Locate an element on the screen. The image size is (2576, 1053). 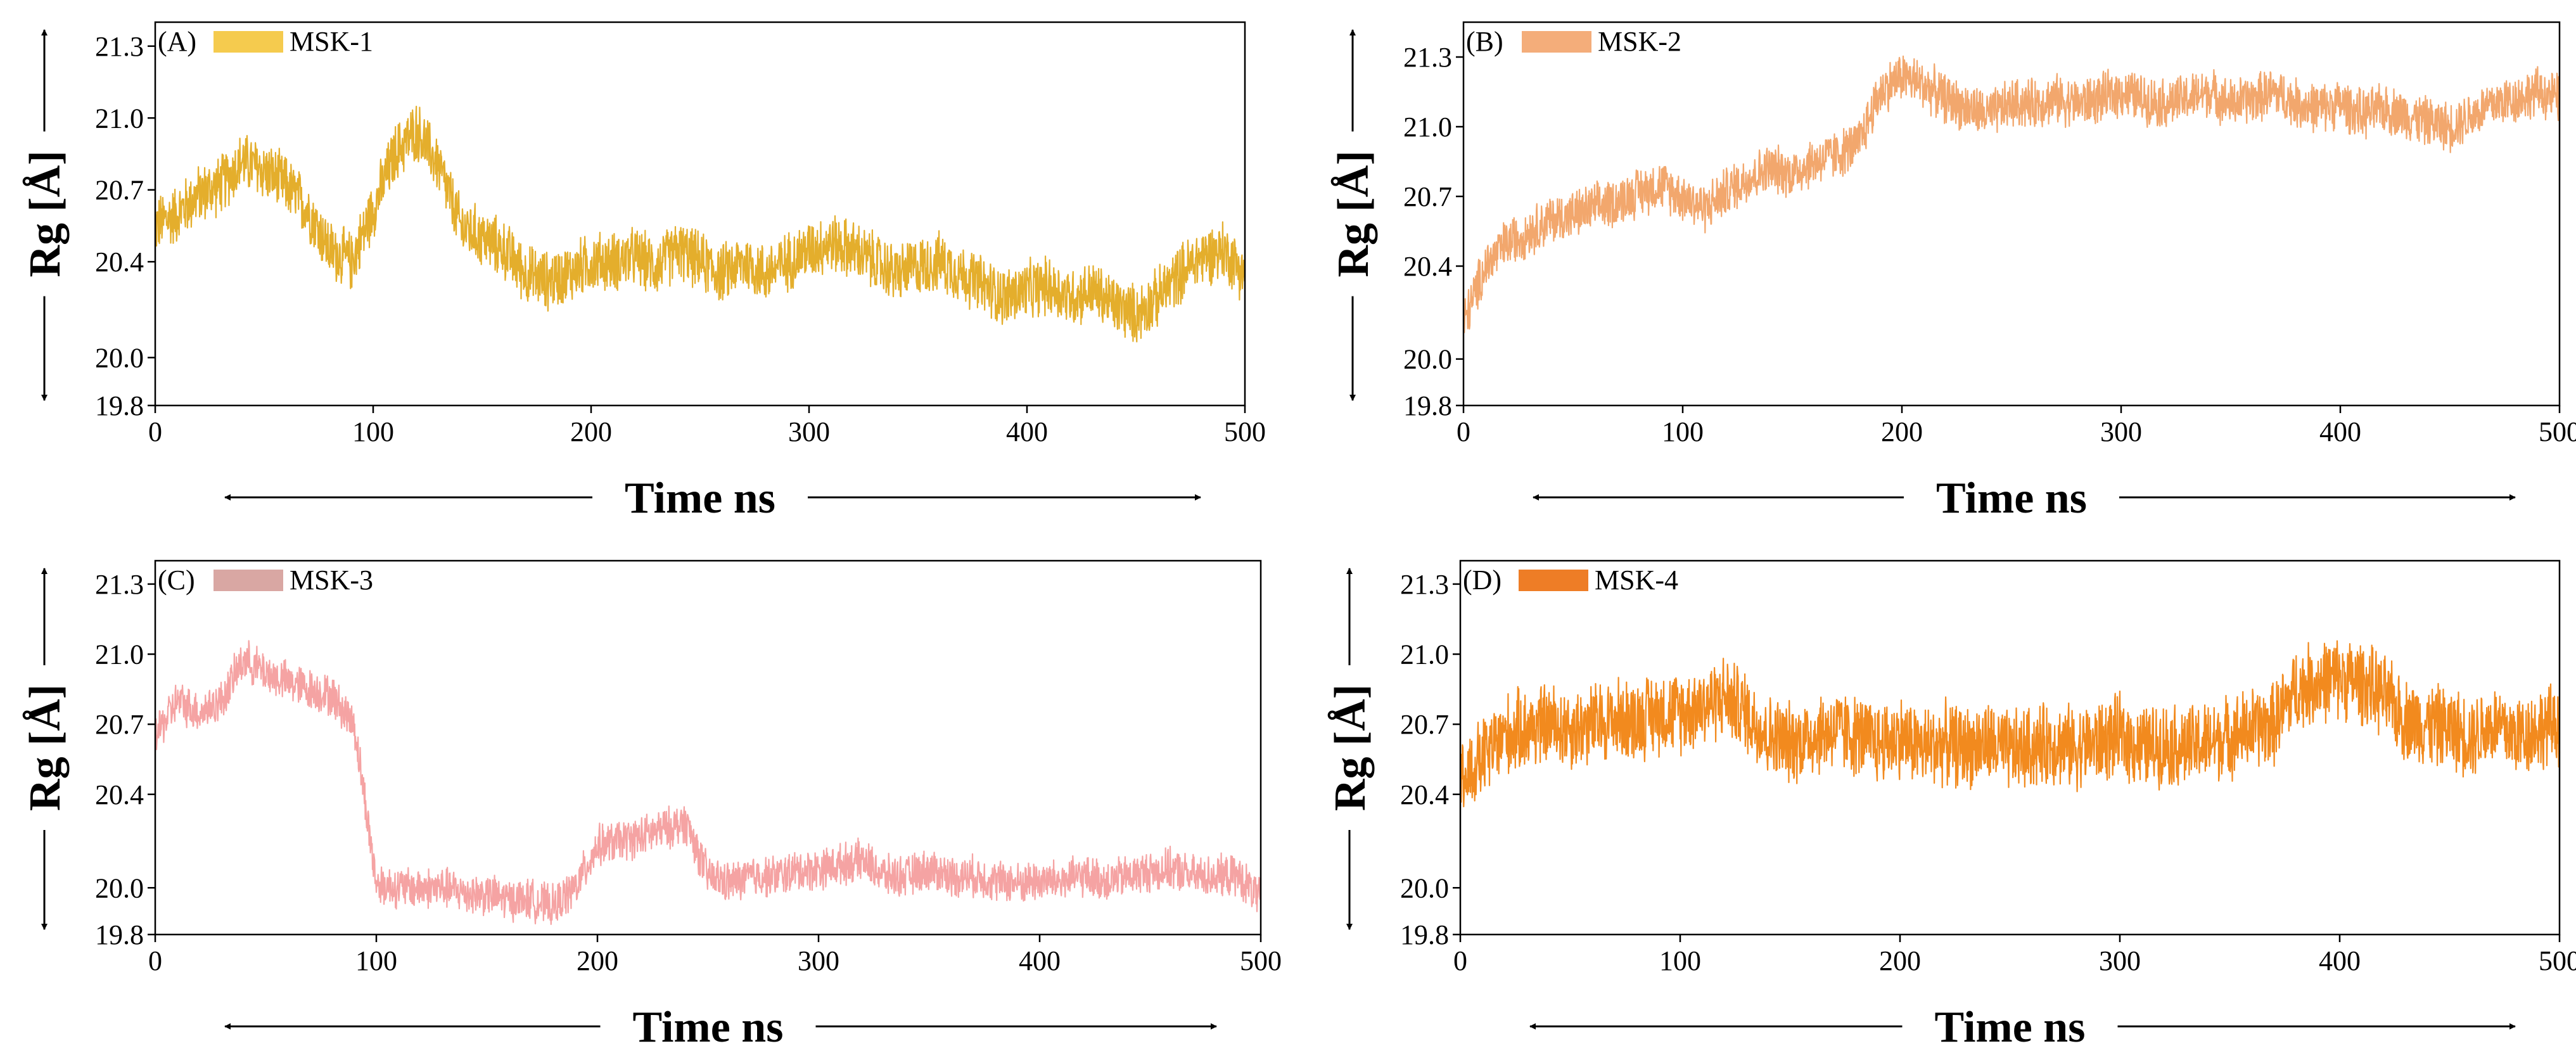
panel-label: (B) is located at coordinates (1485, 42).